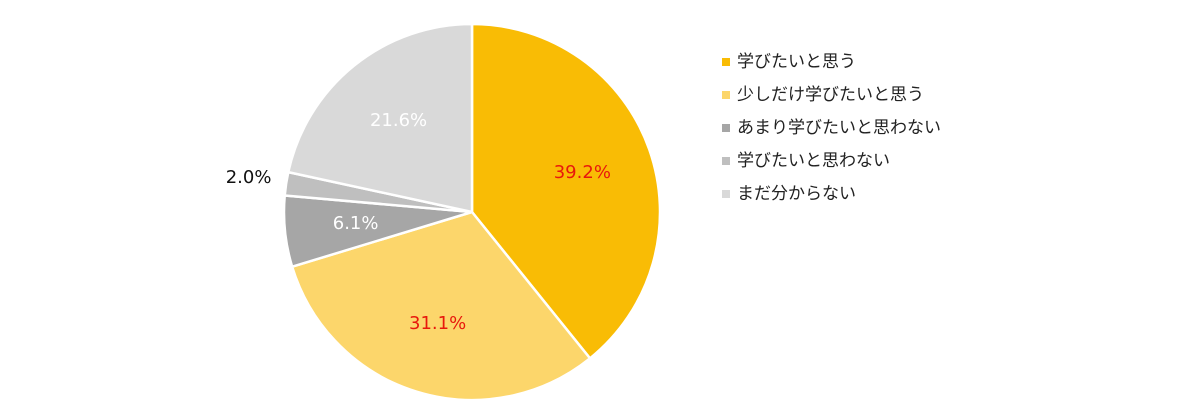 The width and height of the screenshot is (1200, 420). What do you see at coordinates (249, 177) in the screenshot?
I see `data-label: 2.0%` at bounding box center [249, 177].